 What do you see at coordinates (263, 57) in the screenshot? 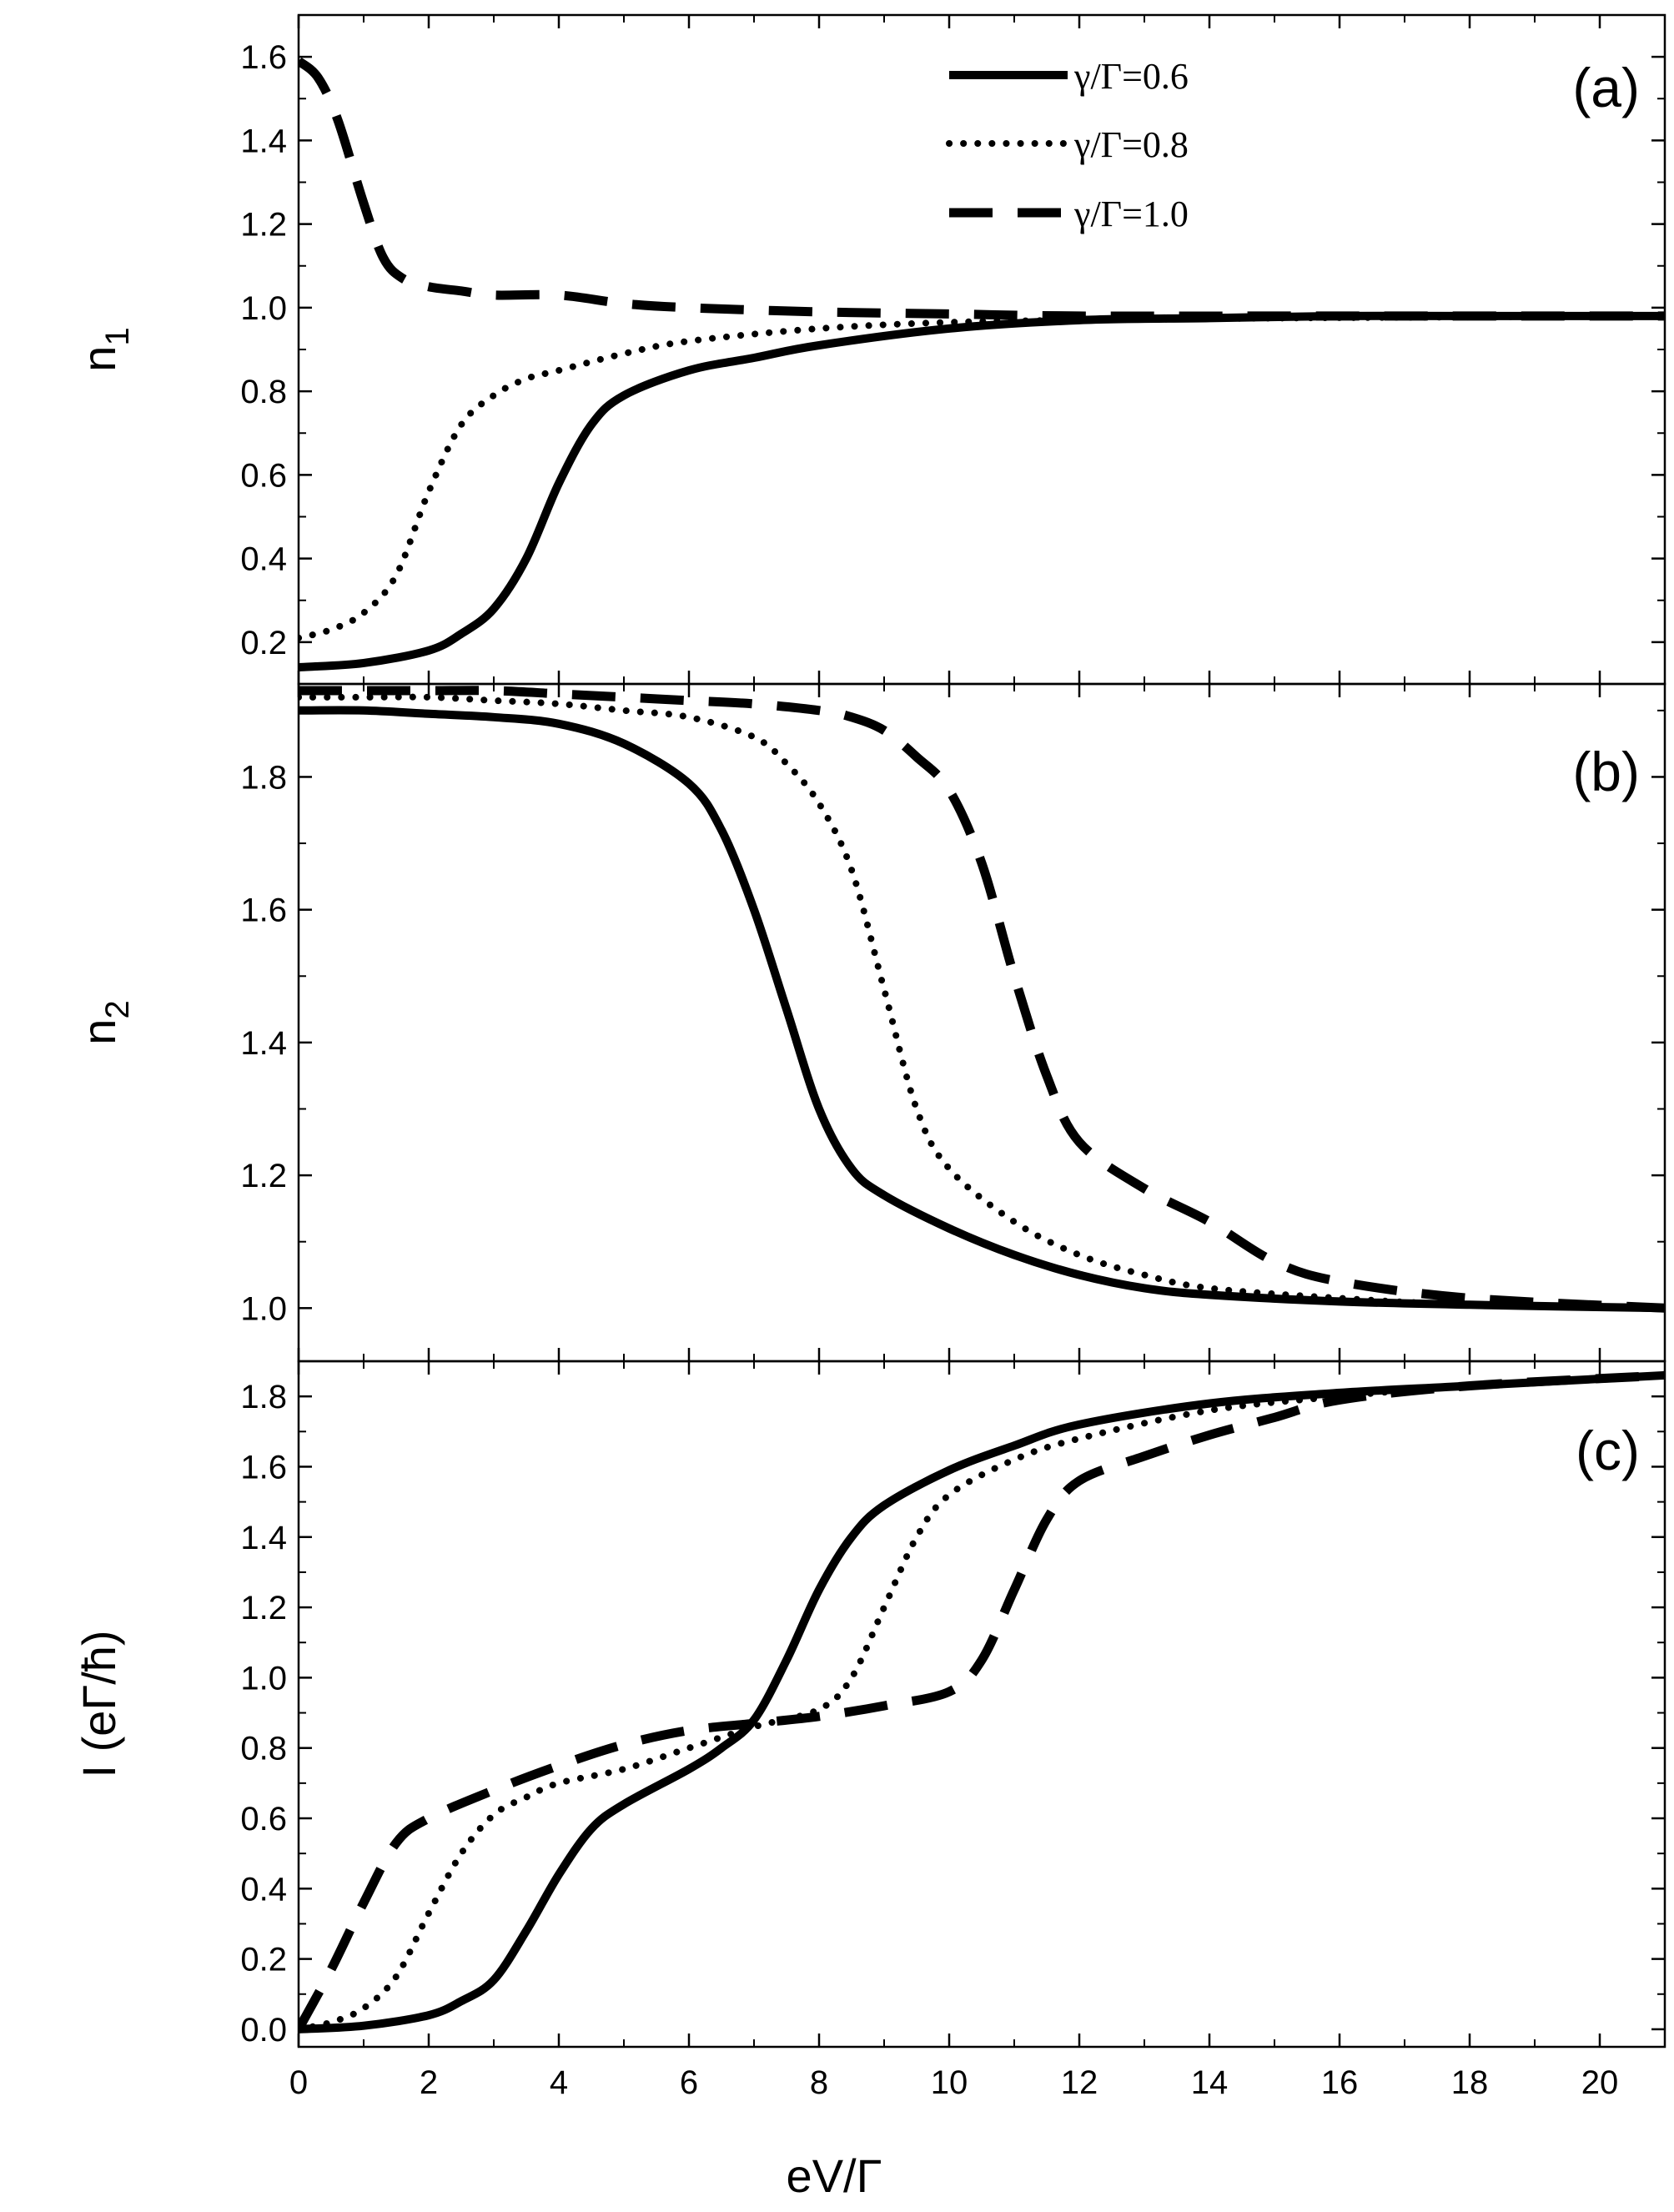
I see `panel-a-ytick-label: 1.6` at bounding box center [263, 57].